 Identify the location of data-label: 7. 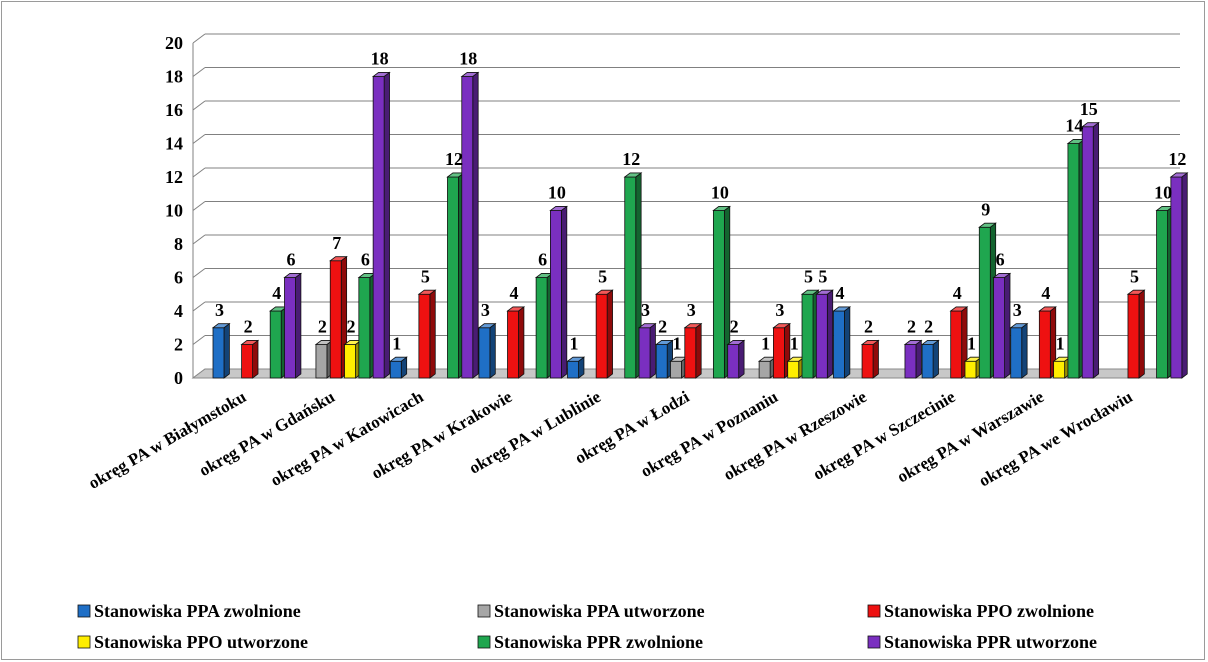
(336, 243).